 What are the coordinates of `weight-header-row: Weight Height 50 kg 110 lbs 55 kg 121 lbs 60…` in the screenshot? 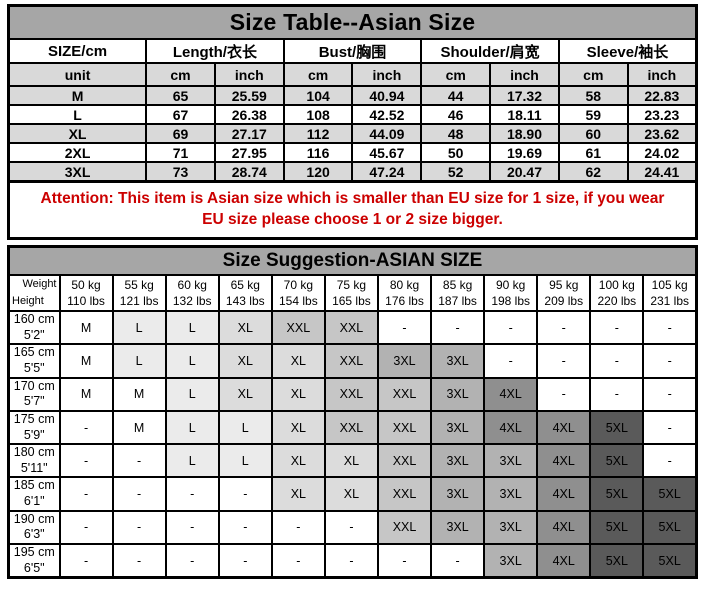 It's located at (352, 293).